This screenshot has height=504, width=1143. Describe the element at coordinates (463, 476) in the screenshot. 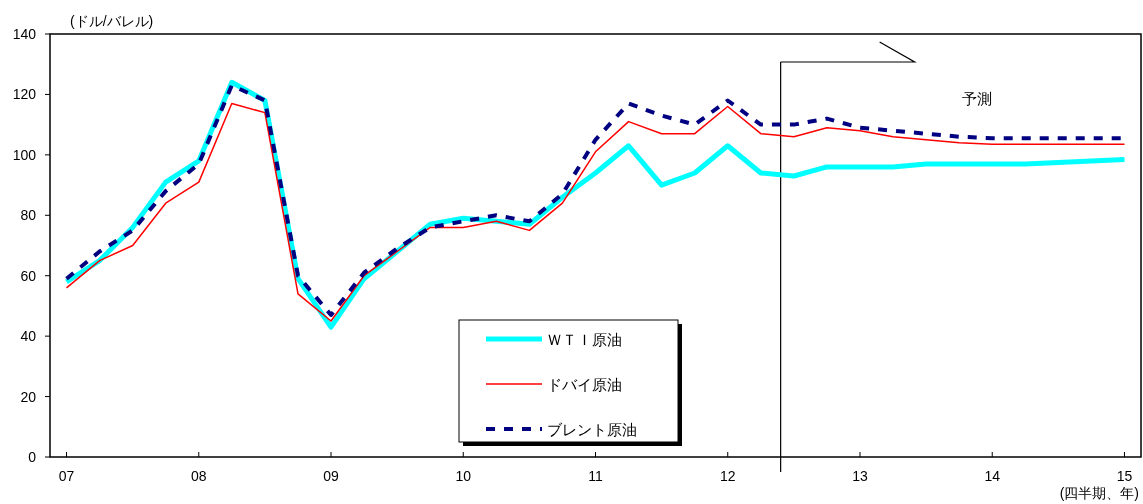

I see `x-tick-label: 10` at that location.